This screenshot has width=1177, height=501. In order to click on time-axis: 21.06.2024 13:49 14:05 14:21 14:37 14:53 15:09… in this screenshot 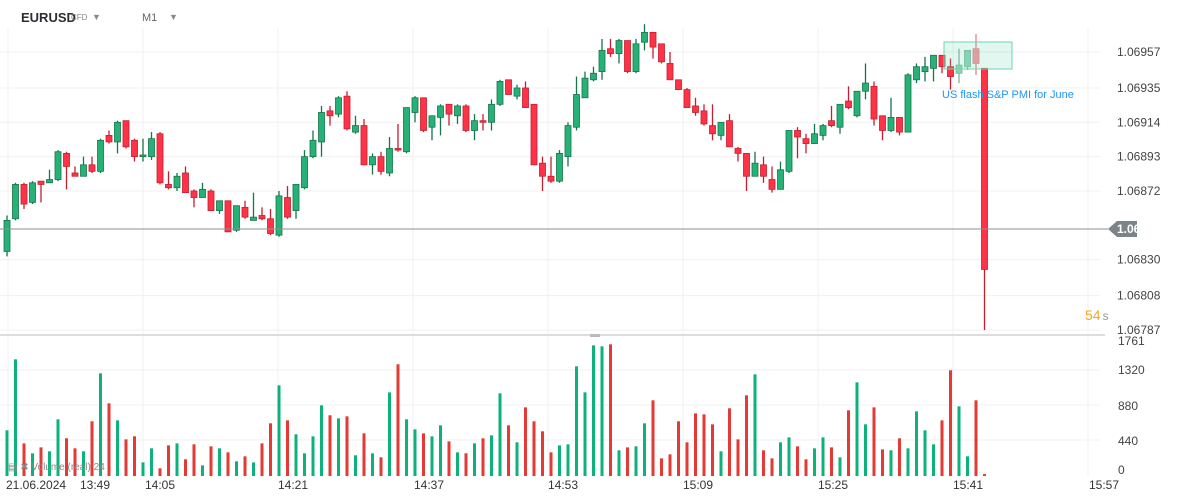, I will do `click(562, 485)`.